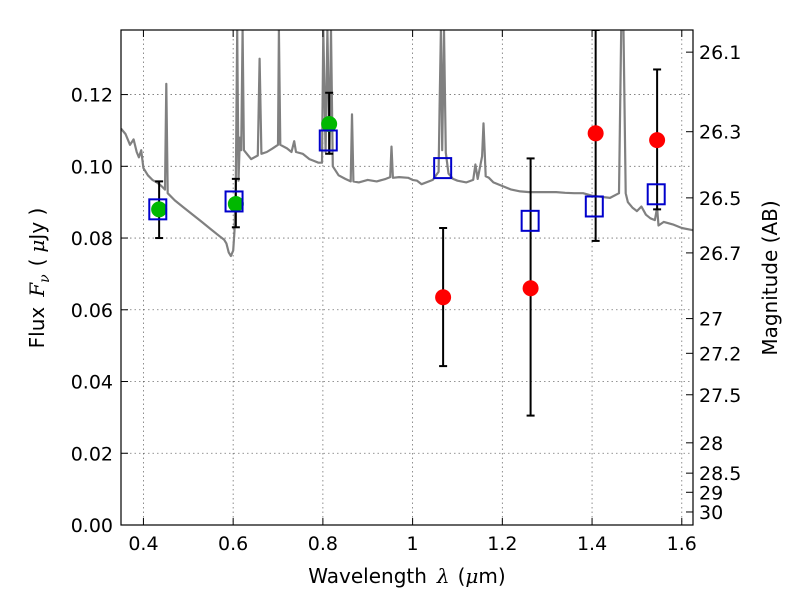 This screenshot has width=800, height=600. I want to click on x-tick-label: 1, so click(413, 544).